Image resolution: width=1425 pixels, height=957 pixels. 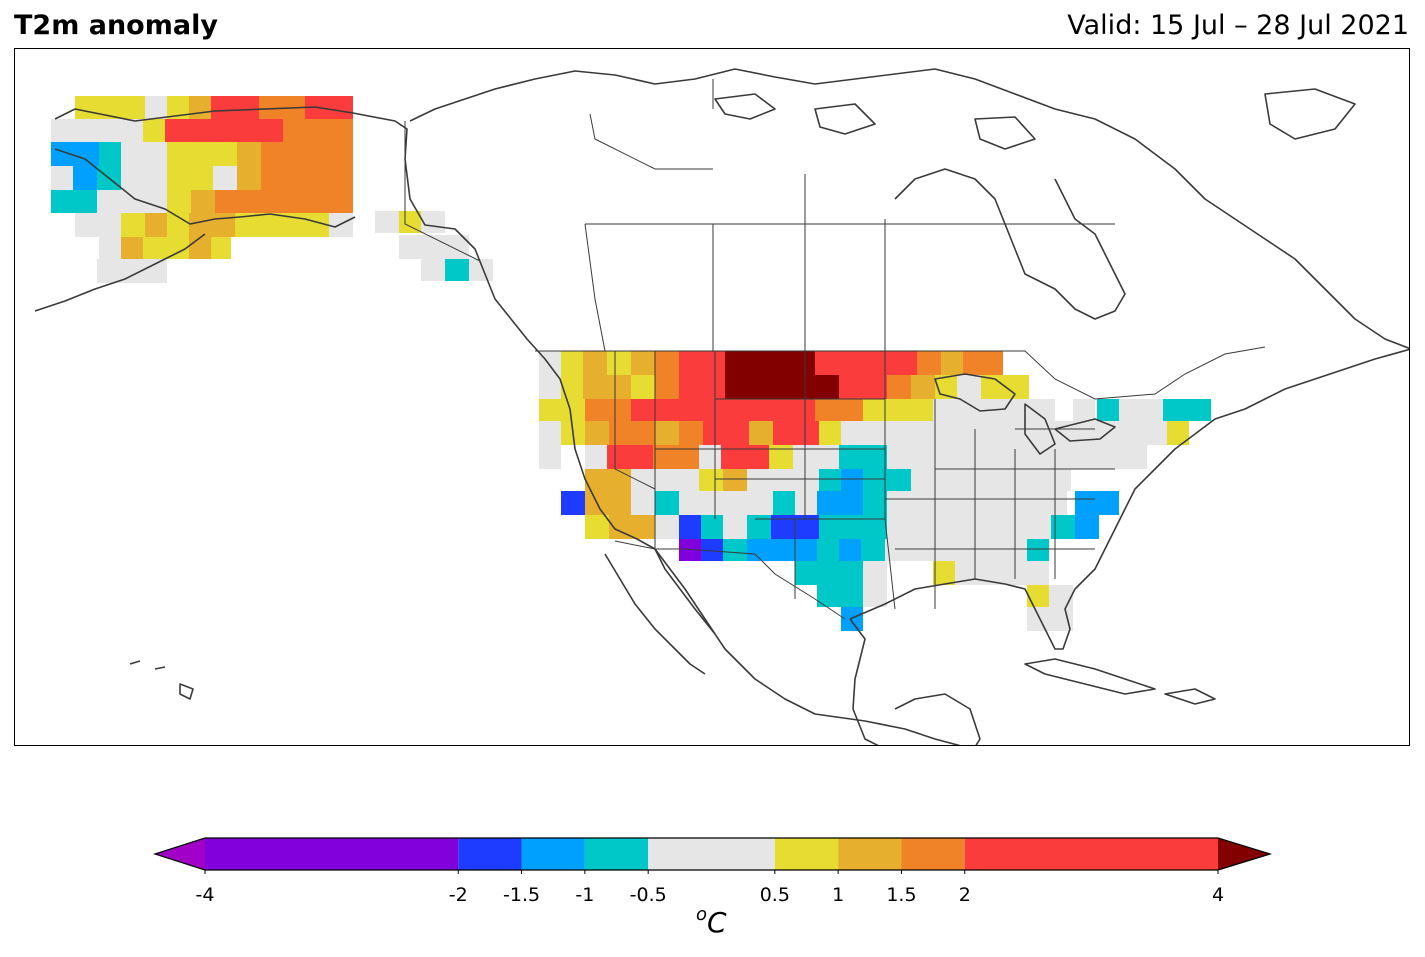 I want to click on units-letter: C, so click(x=717, y=922).